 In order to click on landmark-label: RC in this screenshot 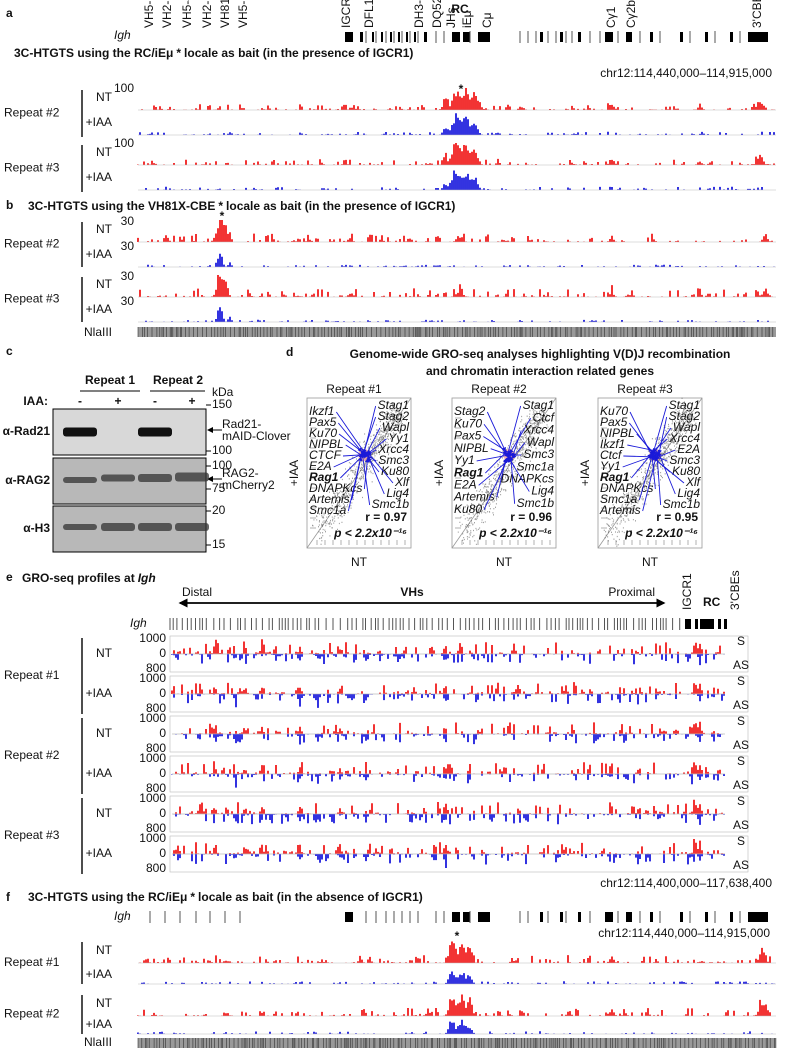, I will do `click(712, 602)`.